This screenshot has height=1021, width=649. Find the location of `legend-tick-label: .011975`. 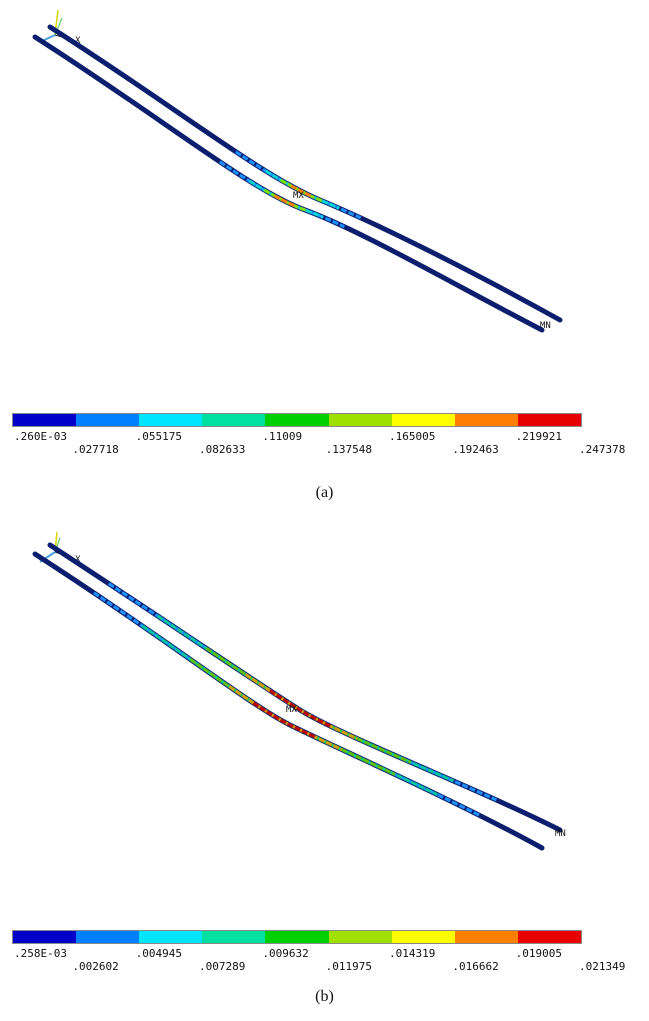

legend-tick-label: .011975 is located at coordinates (349, 966).